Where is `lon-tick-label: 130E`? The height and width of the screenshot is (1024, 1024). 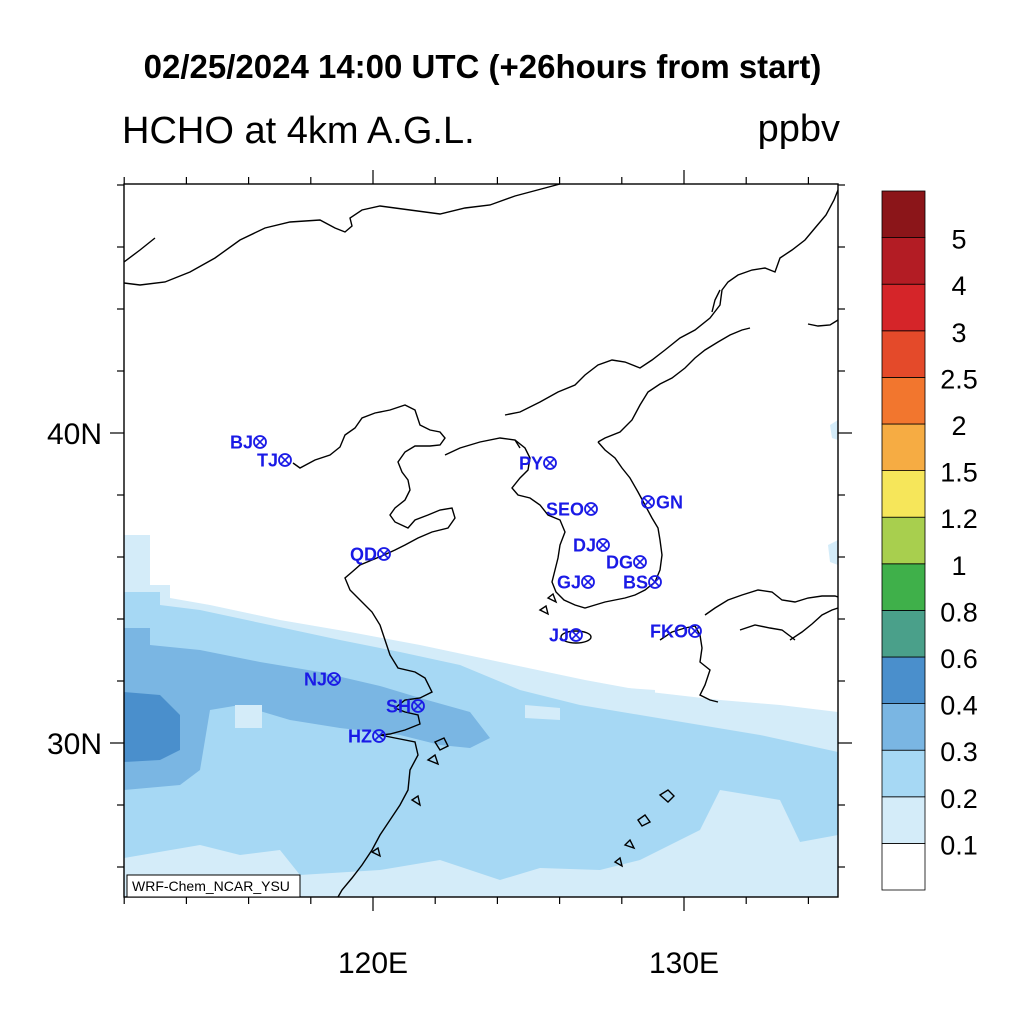 lon-tick-label: 130E is located at coordinates (684, 963).